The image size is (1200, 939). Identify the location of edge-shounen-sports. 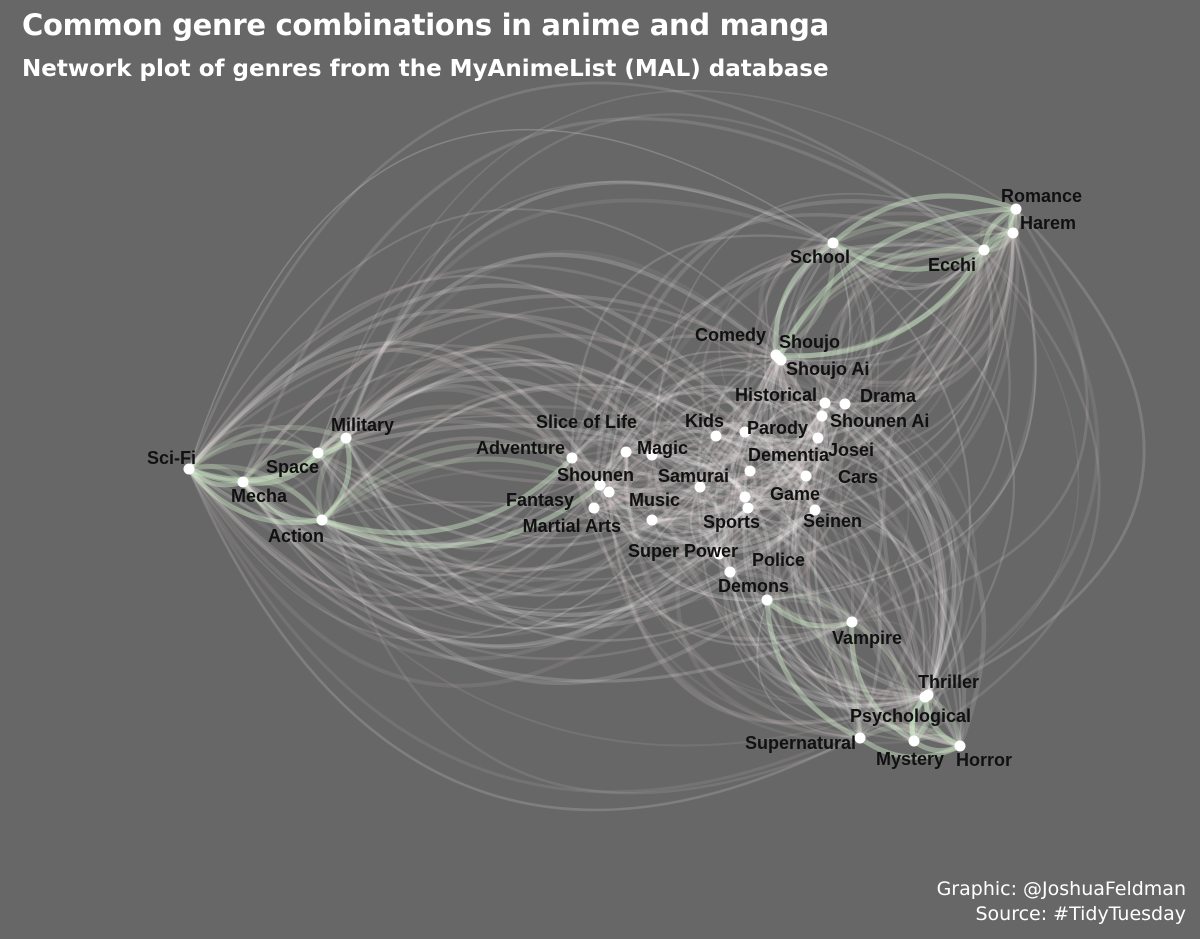
(673, 512).